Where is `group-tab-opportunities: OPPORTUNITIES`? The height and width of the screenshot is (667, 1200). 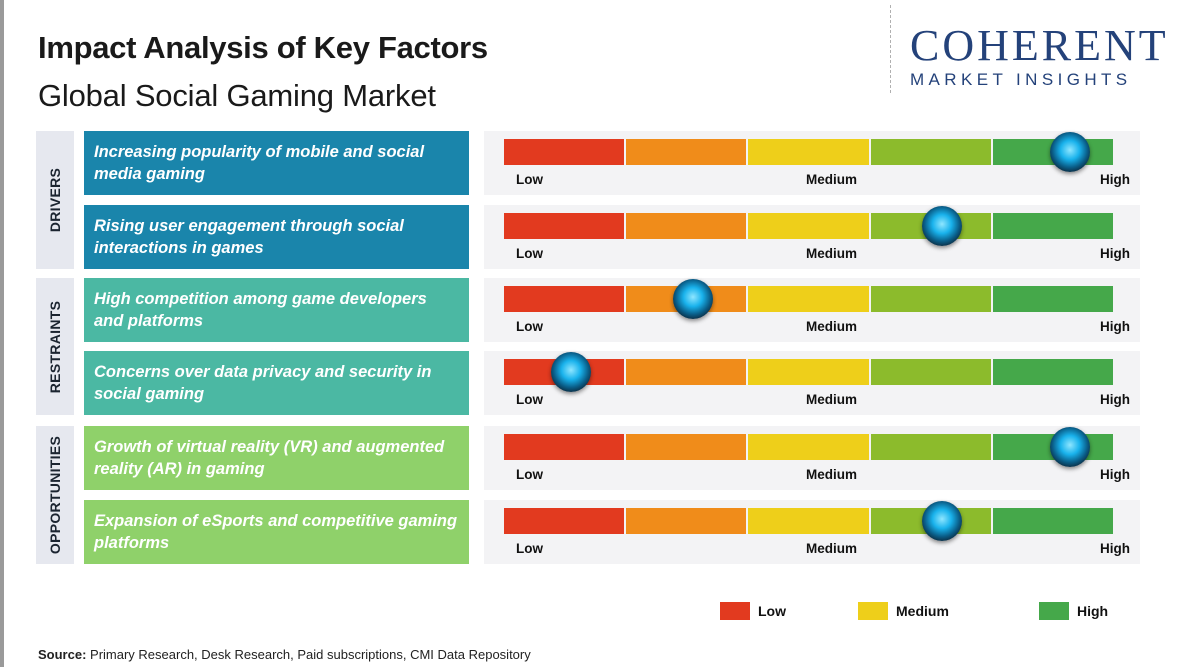 group-tab-opportunities: OPPORTUNITIES is located at coordinates (55, 495).